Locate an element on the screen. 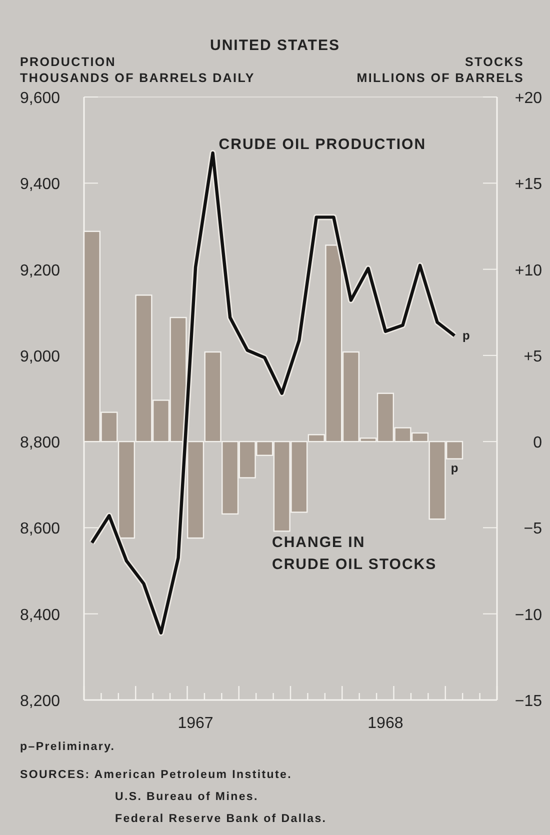  source-note: SOURCES: American Petroleum Institute. is located at coordinates (156, 775).